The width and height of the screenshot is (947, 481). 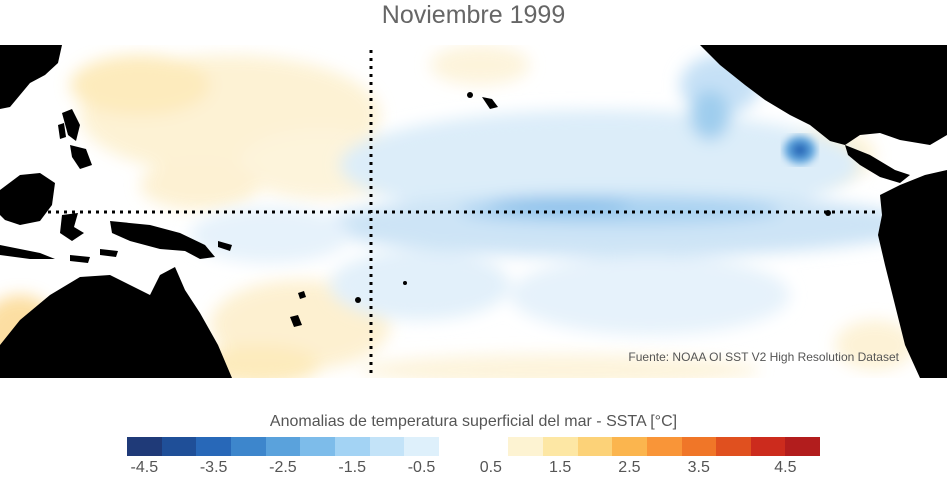 What do you see at coordinates (473, 470) in the screenshot?
I see `colorbar-ticks: -4.5 -3.5 -2.5 -1.5 -0.5 0.5 1.5 2.5 3.5 4.5` at bounding box center [473, 470].